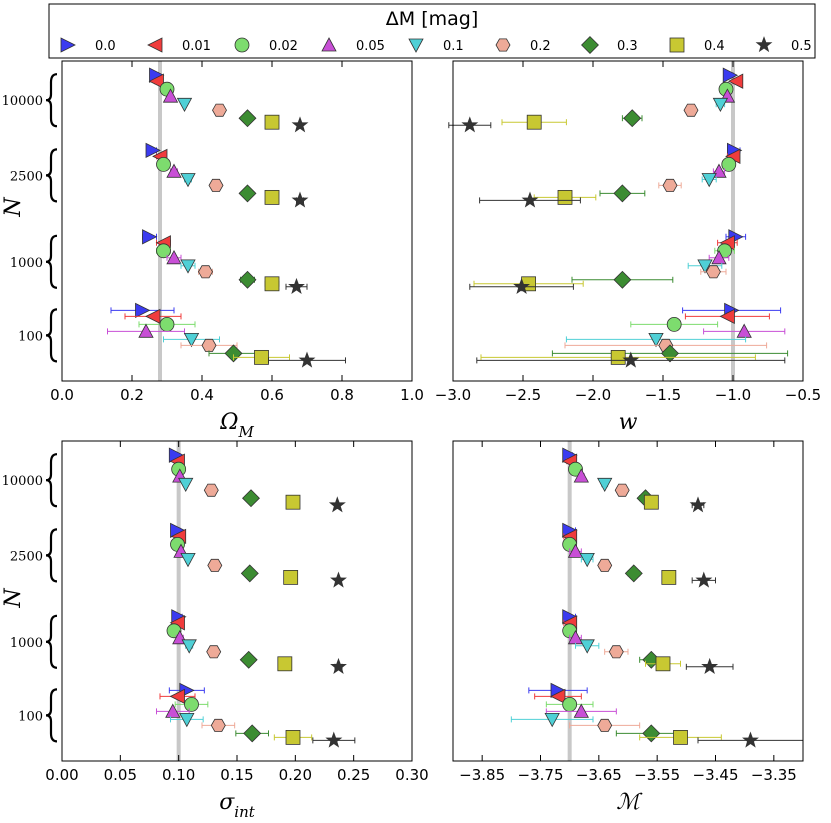 The image size is (831, 823). Describe the element at coordinates (733, 395) in the screenshot. I see `x-tick-label: −1.0` at that location.